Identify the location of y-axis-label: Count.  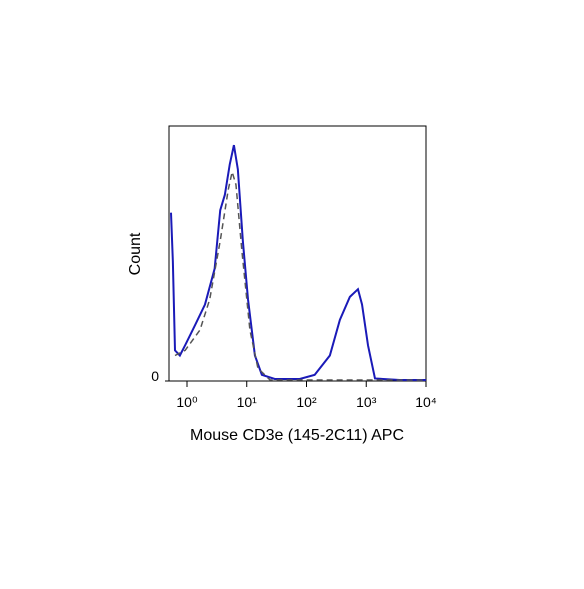
(135, 253).